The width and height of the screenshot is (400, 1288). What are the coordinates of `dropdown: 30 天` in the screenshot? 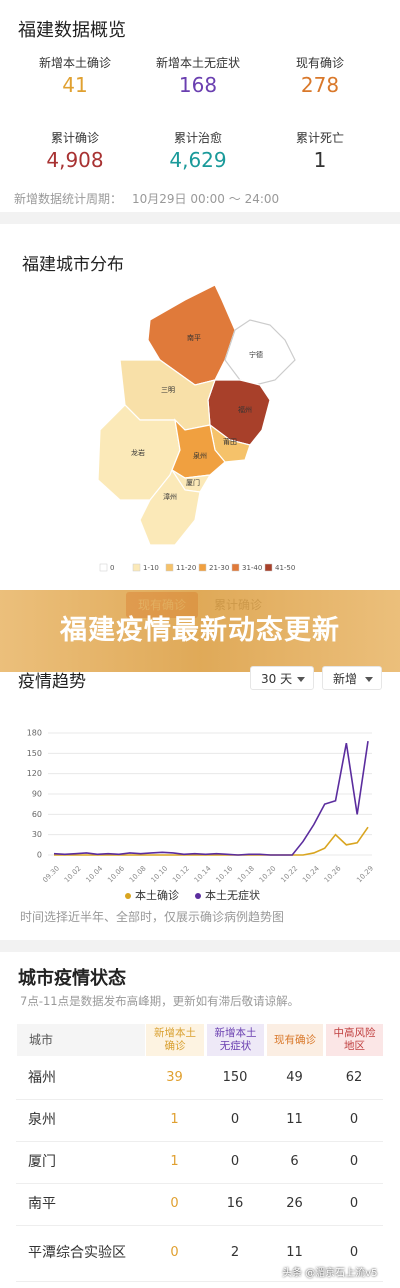 It's located at (282, 678).